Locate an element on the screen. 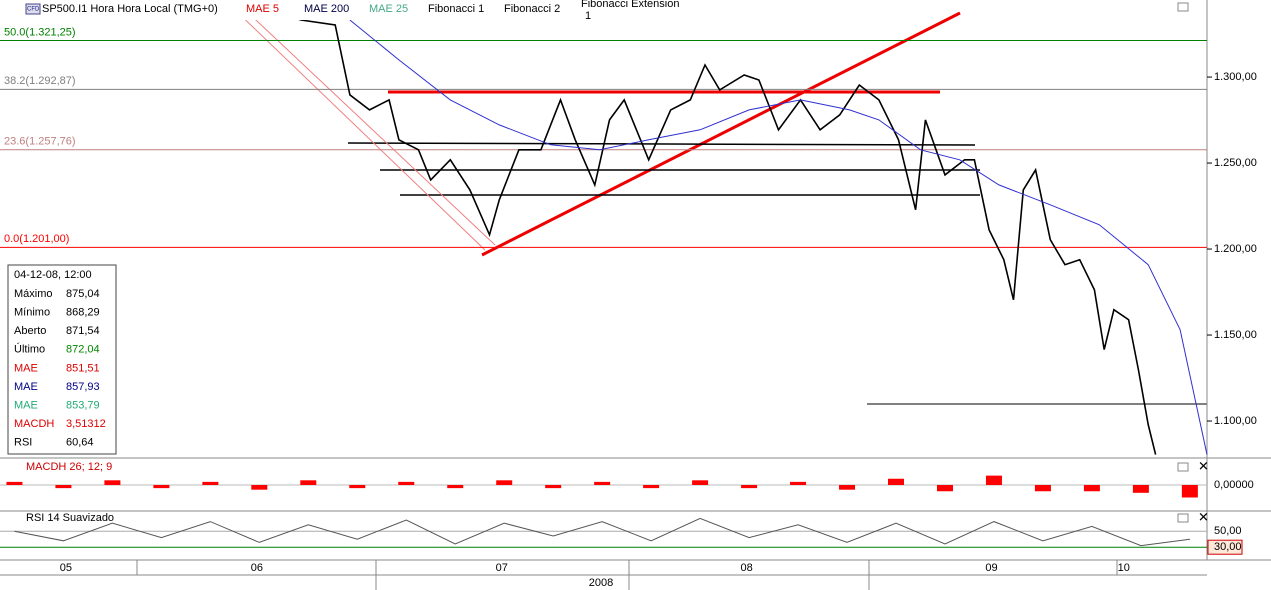 Image resolution: width=1271 pixels, height=590 pixels. info-value: 60,64 is located at coordinates (80, 443).